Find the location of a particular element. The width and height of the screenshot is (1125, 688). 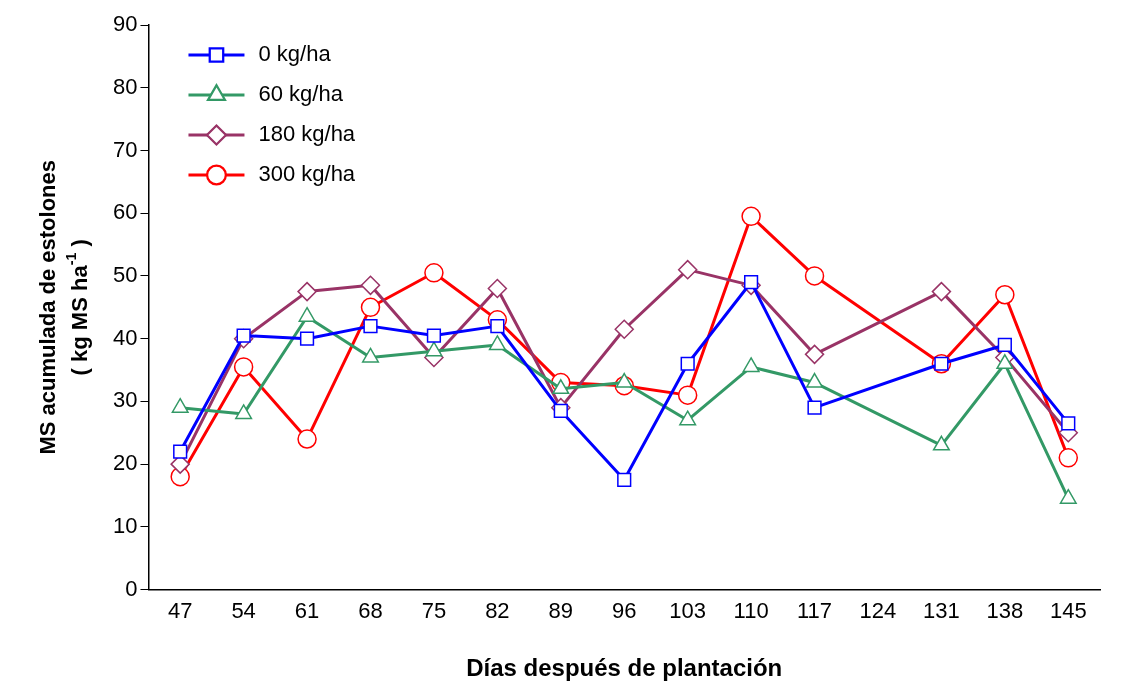

x-axis-title: Días después de plantación is located at coordinates (624, 668).